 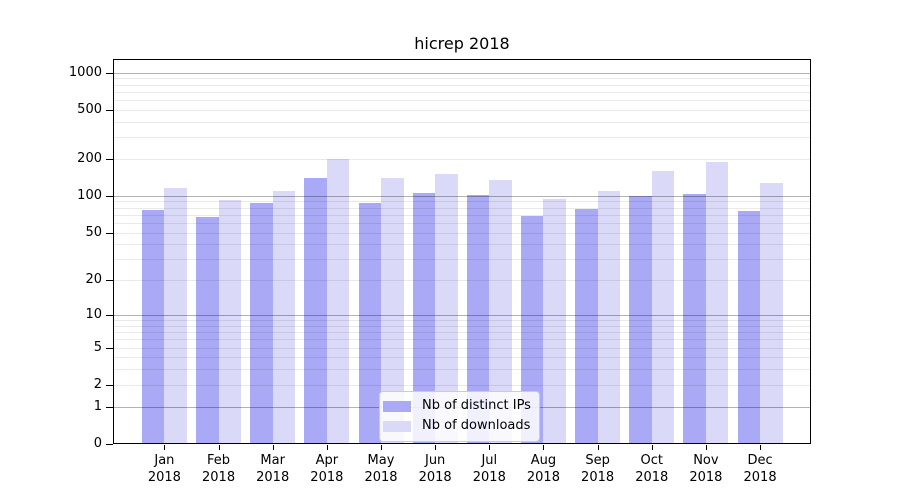 I want to click on x-tick-label-mar: Mar 2018, so click(x=273, y=469).